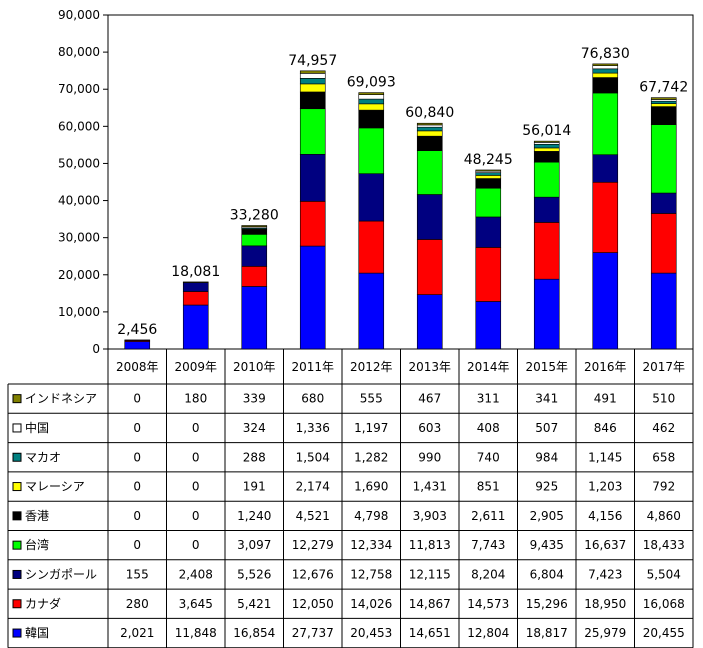 This screenshot has width=703, height=648. Describe the element at coordinates (547, 574) in the screenshot. I see `table-cell: 6,804` at that location.